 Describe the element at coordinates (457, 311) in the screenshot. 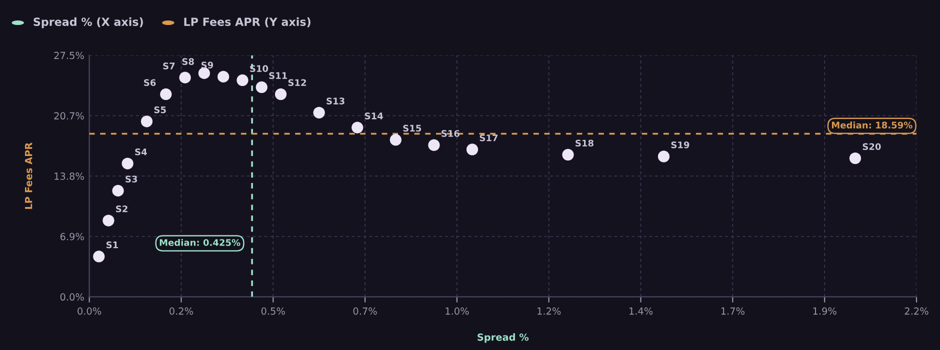

I see `x-tick-label: 1.0%` at that location.